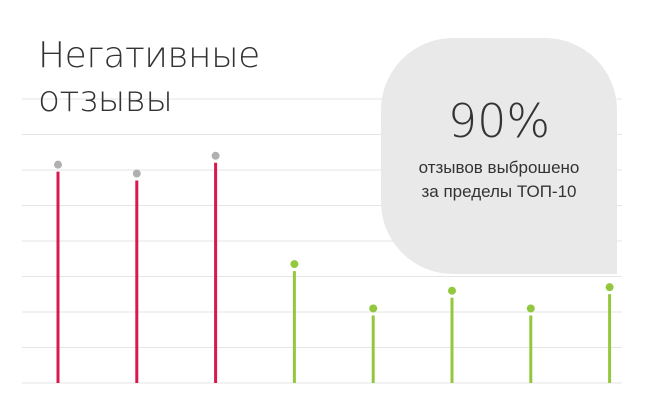 Image resolution: width=656 pixels, height=411 pixels. I want to click on stat-value: 90%, so click(499, 121).